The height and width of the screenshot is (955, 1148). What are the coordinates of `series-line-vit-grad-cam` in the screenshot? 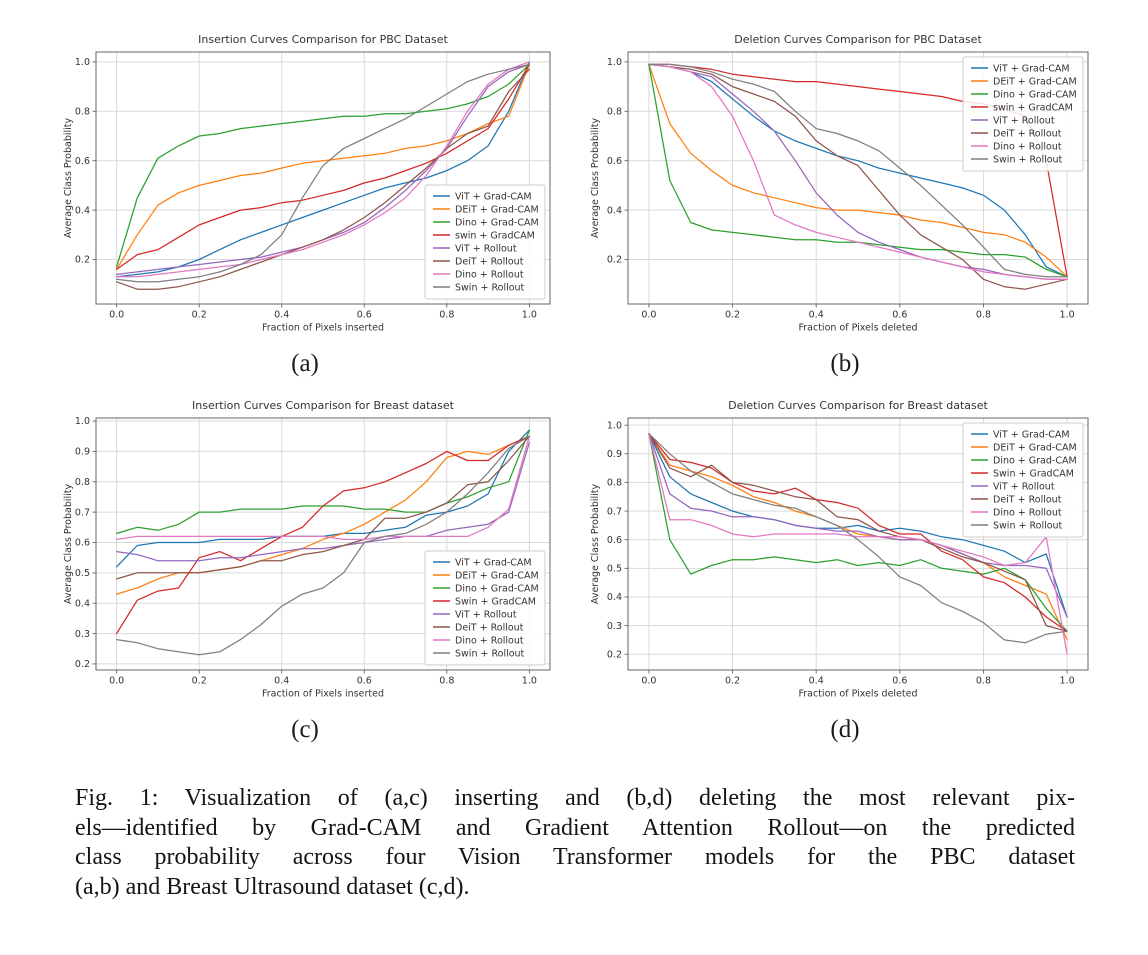 It's located at (858, 525).